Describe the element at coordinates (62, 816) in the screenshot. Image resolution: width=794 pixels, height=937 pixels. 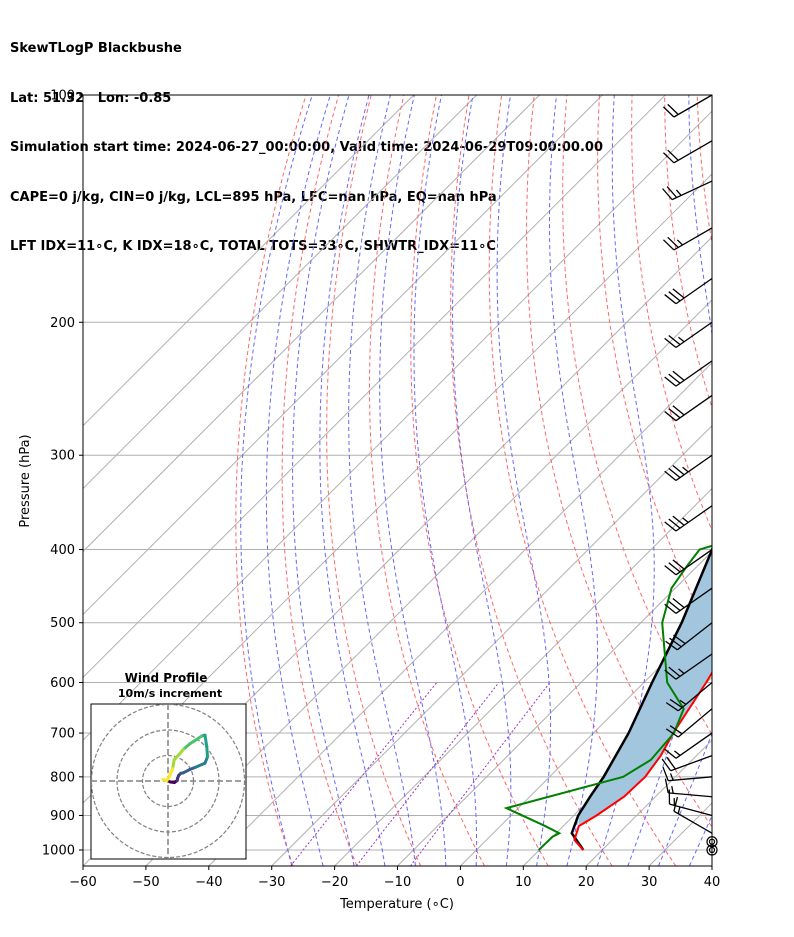
I see `y-tick-label: 900` at that location.